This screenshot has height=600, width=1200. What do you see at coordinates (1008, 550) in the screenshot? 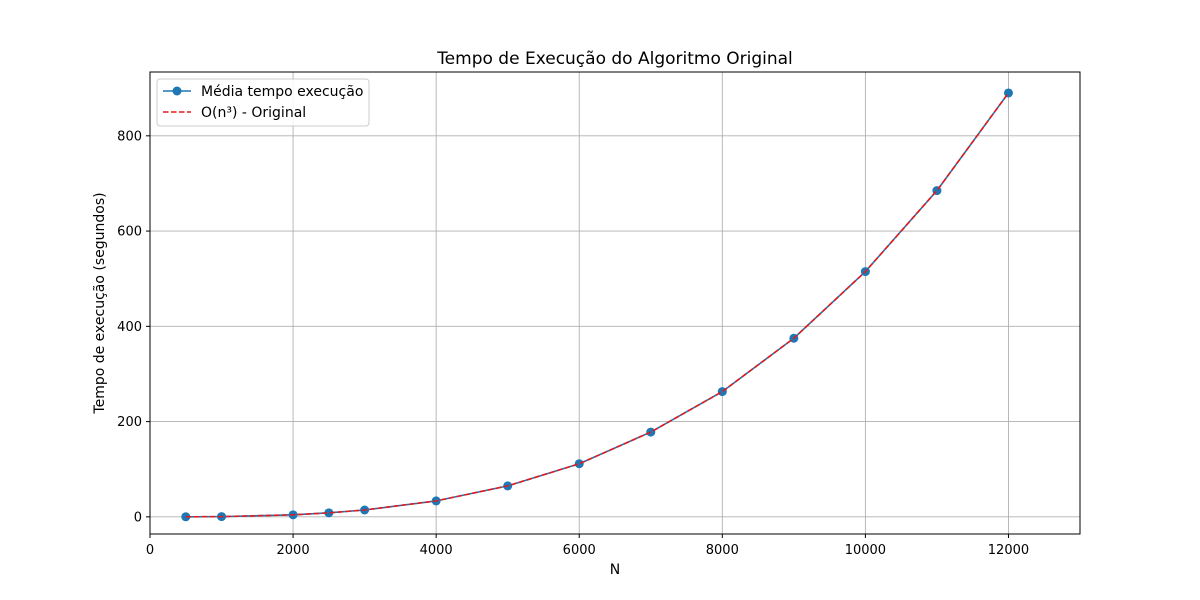
I see `x-tick-label: 12000` at bounding box center [1008, 550].